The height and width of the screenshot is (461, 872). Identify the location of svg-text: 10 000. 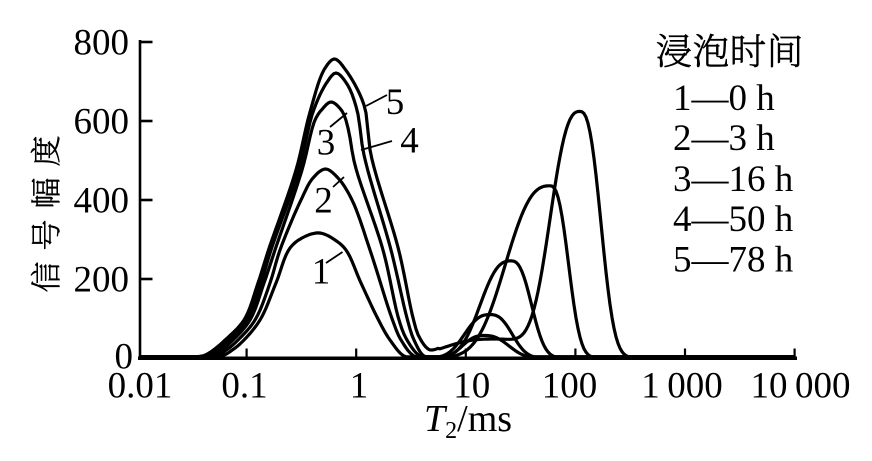
(801, 386).